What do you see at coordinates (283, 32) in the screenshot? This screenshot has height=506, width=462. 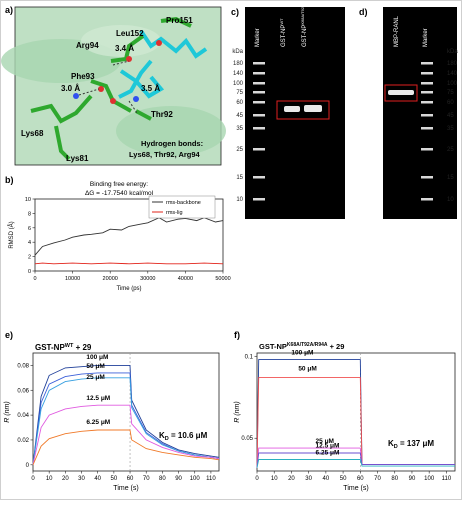 I see `lane-label: GST-NPWT` at bounding box center [283, 32].